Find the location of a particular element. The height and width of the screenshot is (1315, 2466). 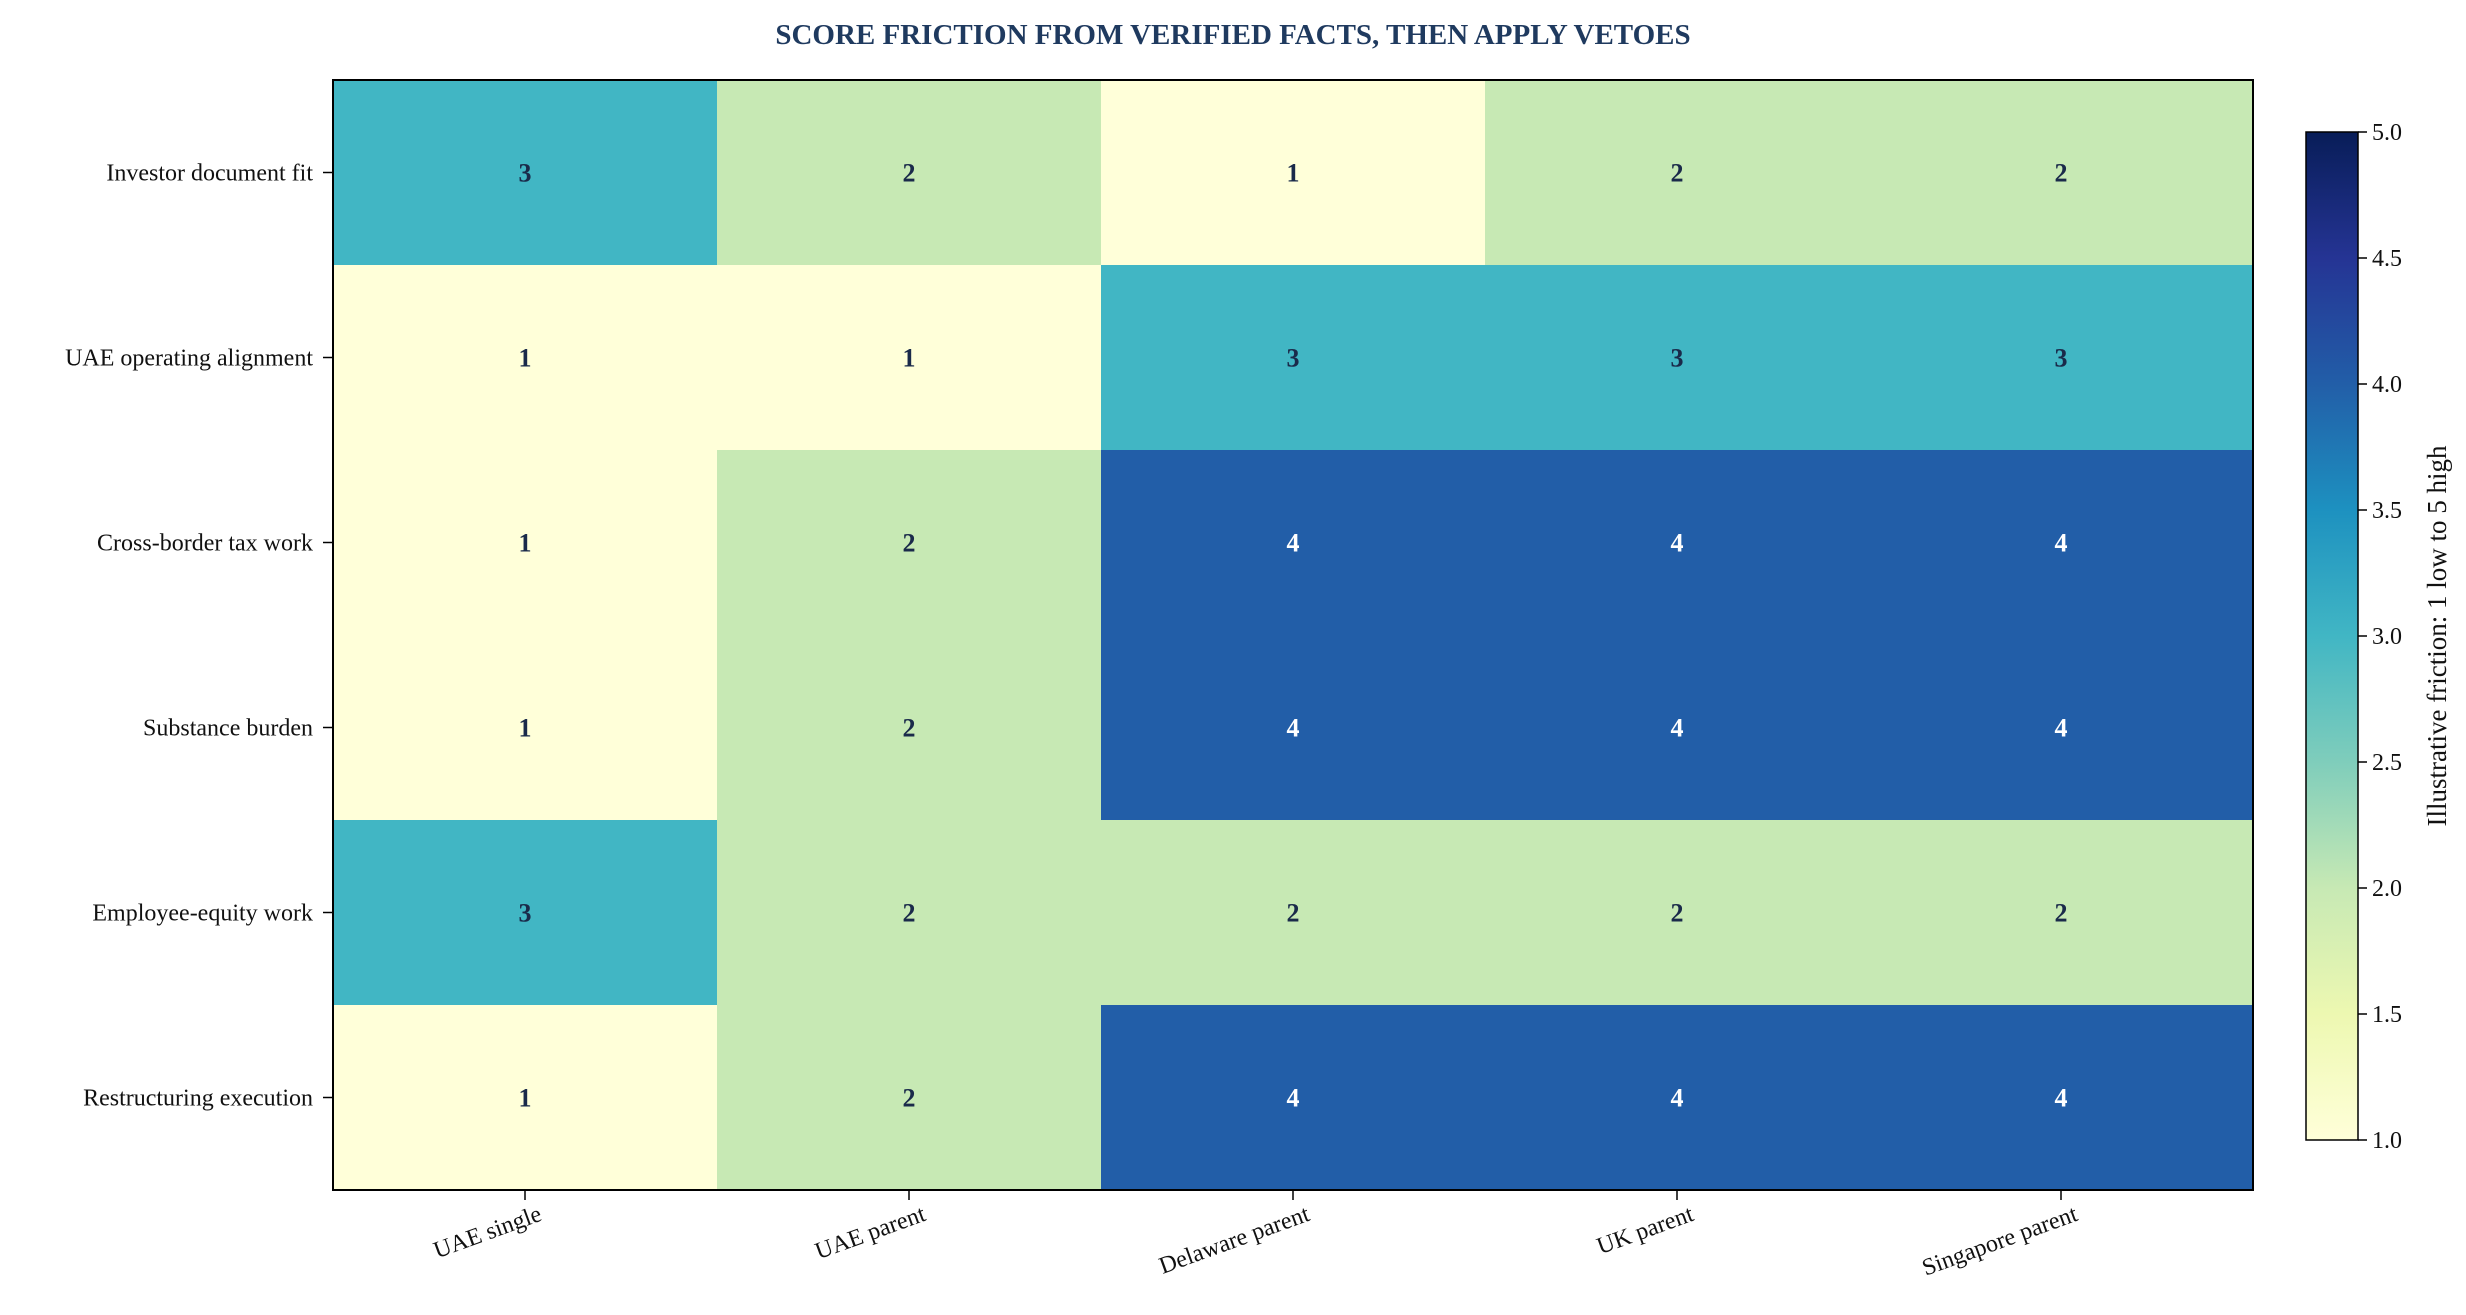

colorbar-tick-label: 3.5 is located at coordinates (2387, 511).